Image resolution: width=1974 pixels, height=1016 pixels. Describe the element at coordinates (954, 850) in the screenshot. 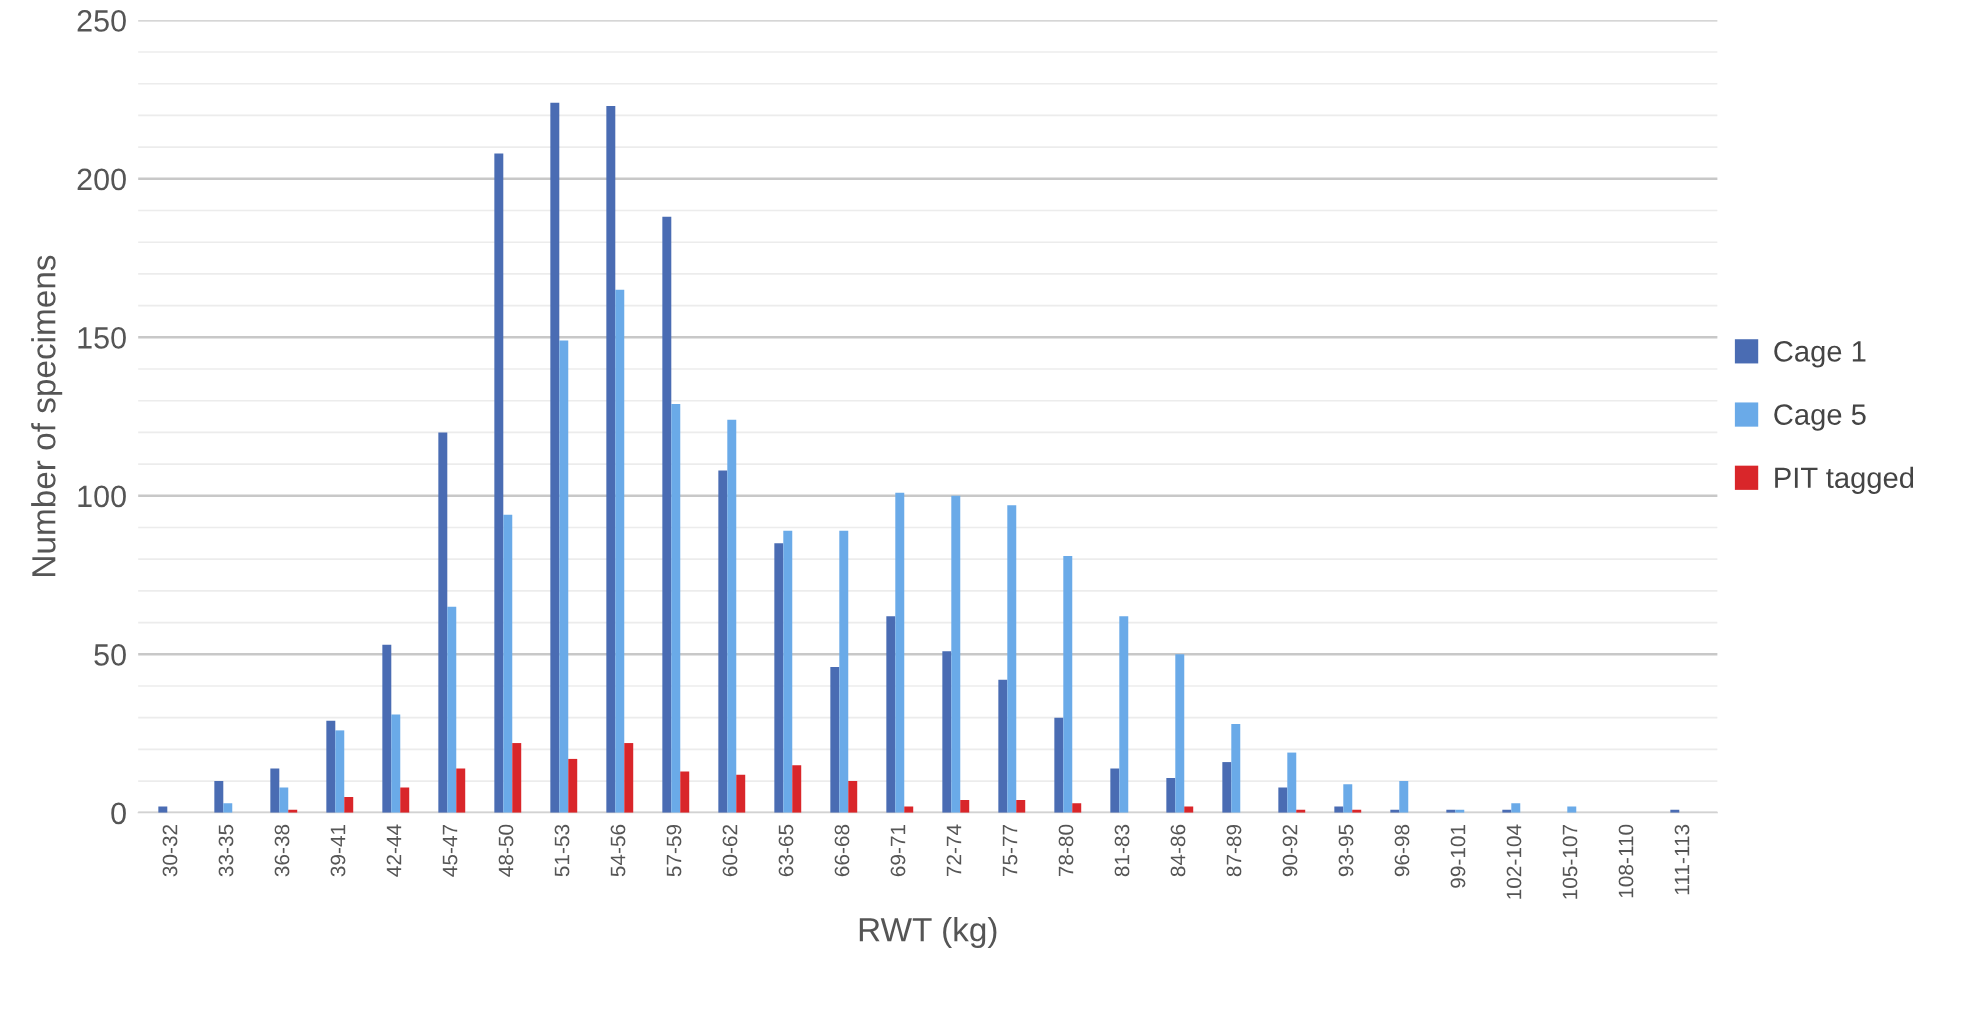

I see `x-tick-label: 72-74` at that location.